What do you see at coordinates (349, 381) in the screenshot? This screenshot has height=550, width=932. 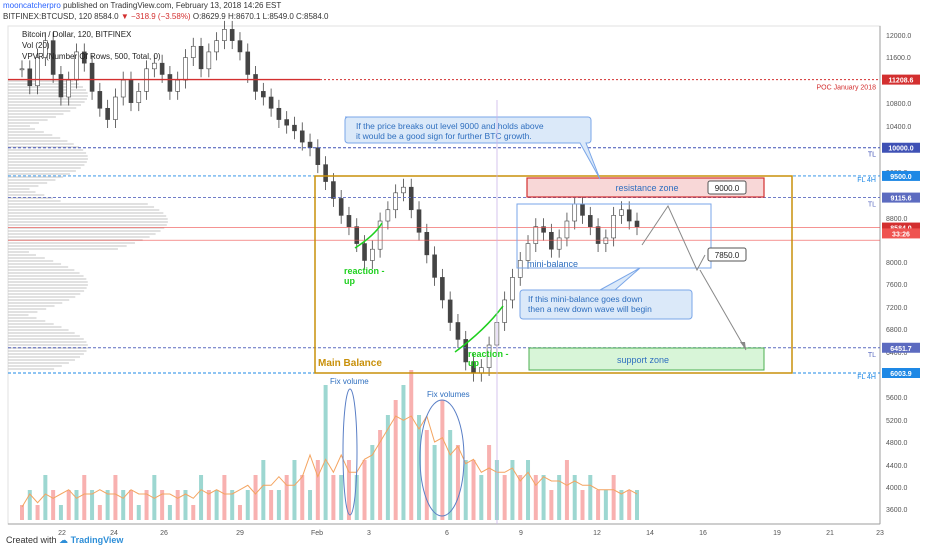 I see `fix-volume-label-1: Fix volume` at bounding box center [349, 381].